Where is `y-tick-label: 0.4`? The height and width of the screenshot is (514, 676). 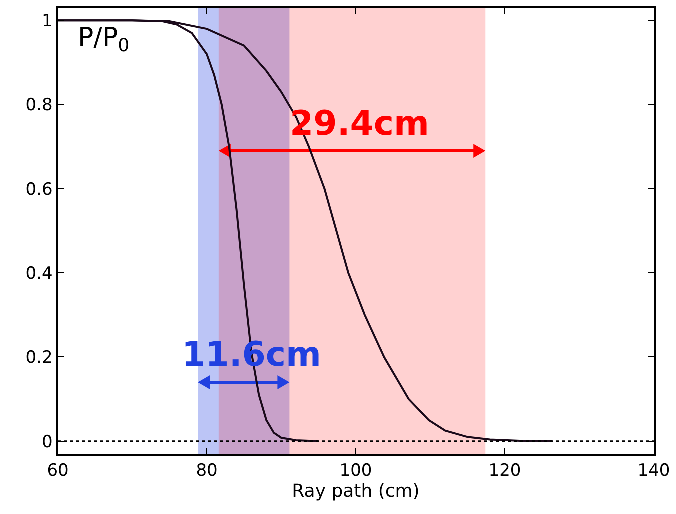
y-tick-label: 0.4 is located at coordinates (39, 274).